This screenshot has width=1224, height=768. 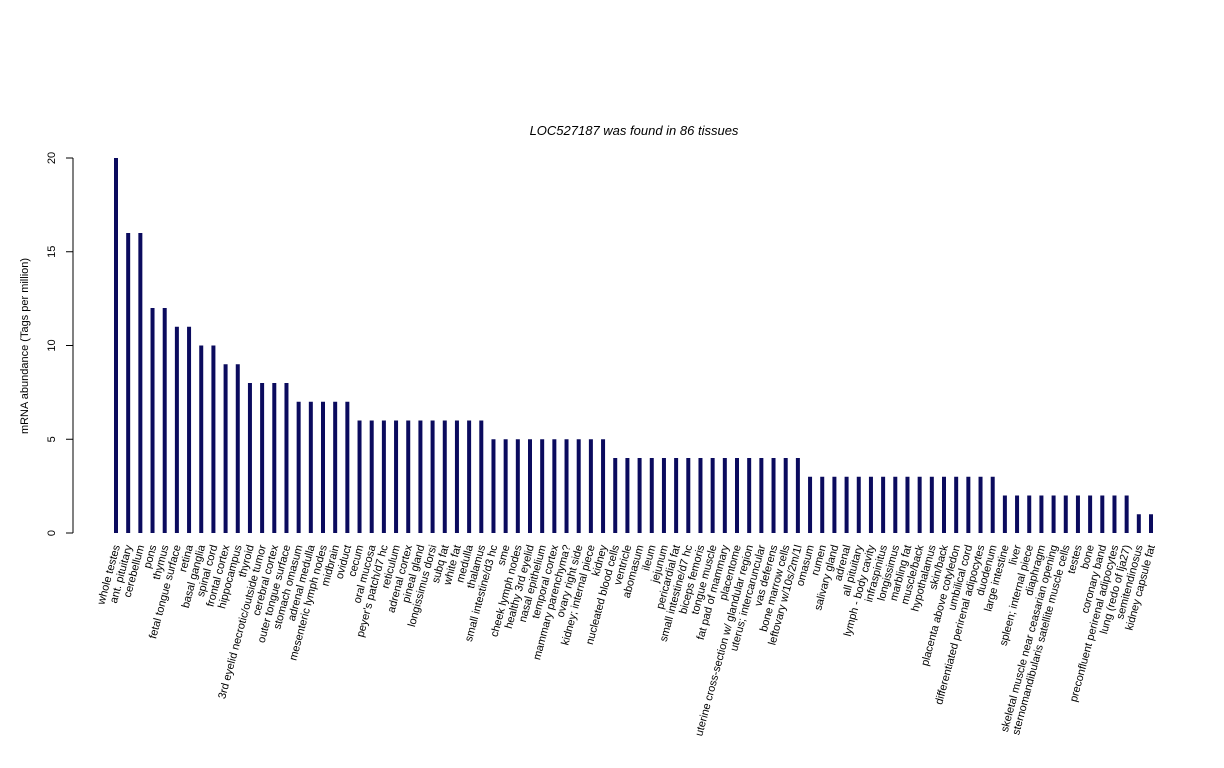 What do you see at coordinates (25, 346) in the screenshot?
I see `y-axis-label: mRNA abundance (Tags per million)` at bounding box center [25, 346].